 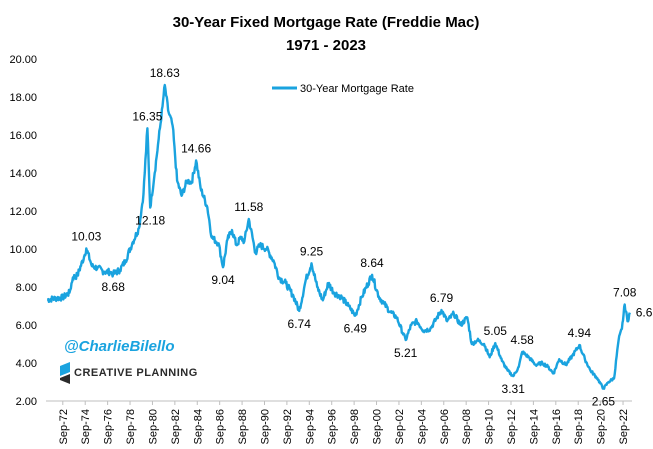 What do you see at coordinates (198, 426) in the screenshot?
I see `x-tick-label: Sep-84` at bounding box center [198, 426].